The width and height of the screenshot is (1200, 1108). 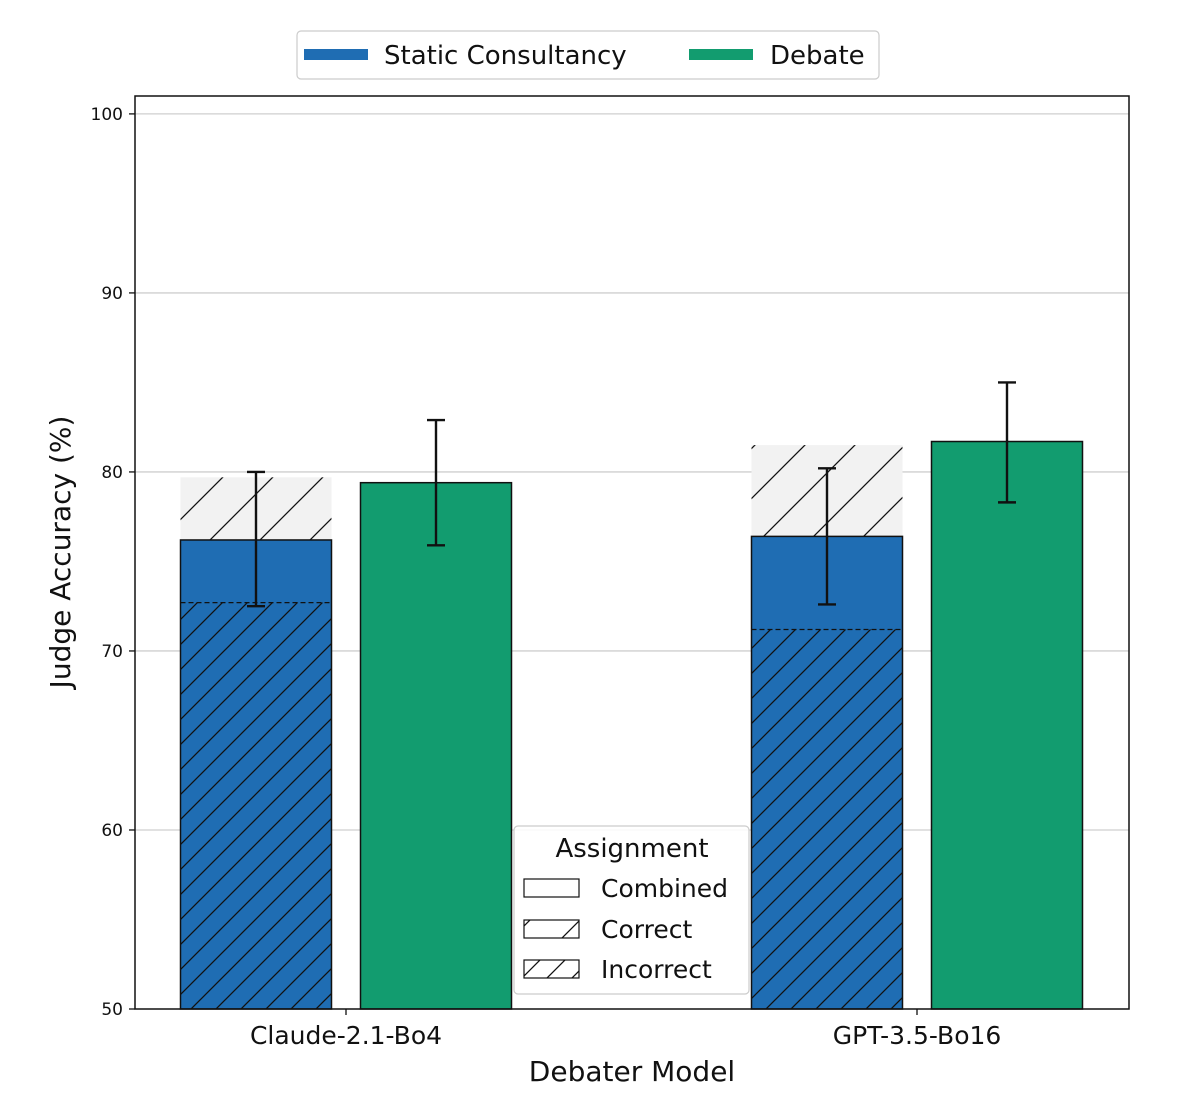 I want to click on bar-debate-claude-2-1-bo4, so click(x=436, y=745).